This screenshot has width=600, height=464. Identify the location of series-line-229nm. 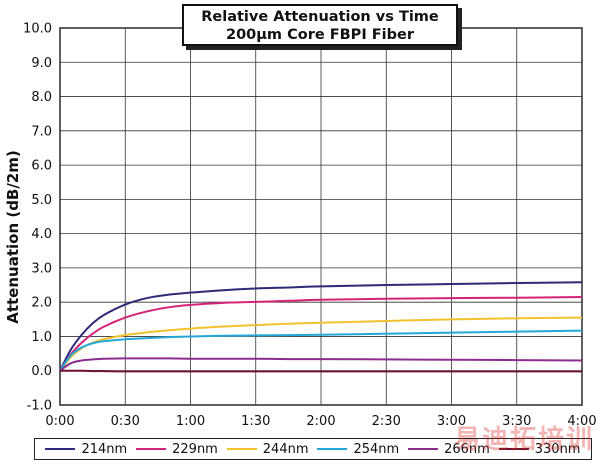
(321, 334).